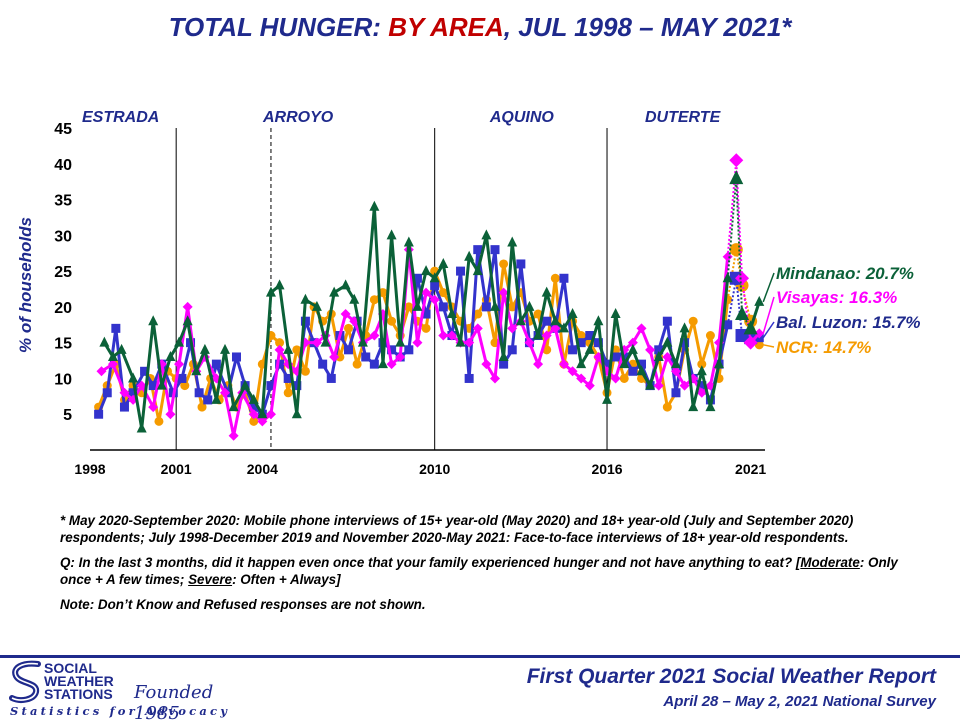 The image size is (960, 724). What do you see at coordinates (845, 273) in the screenshot?
I see `end-label-mindanao: Mindanao: 20.7%` at bounding box center [845, 273].